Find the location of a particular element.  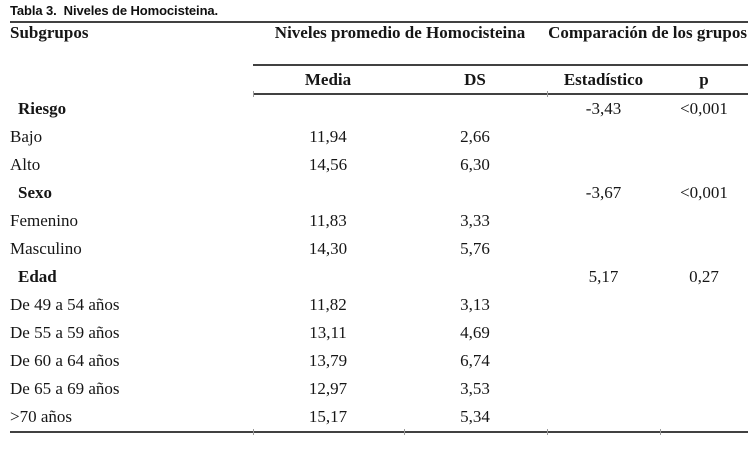

estadistico-value: -3,67 is located at coordinates (603, 192).